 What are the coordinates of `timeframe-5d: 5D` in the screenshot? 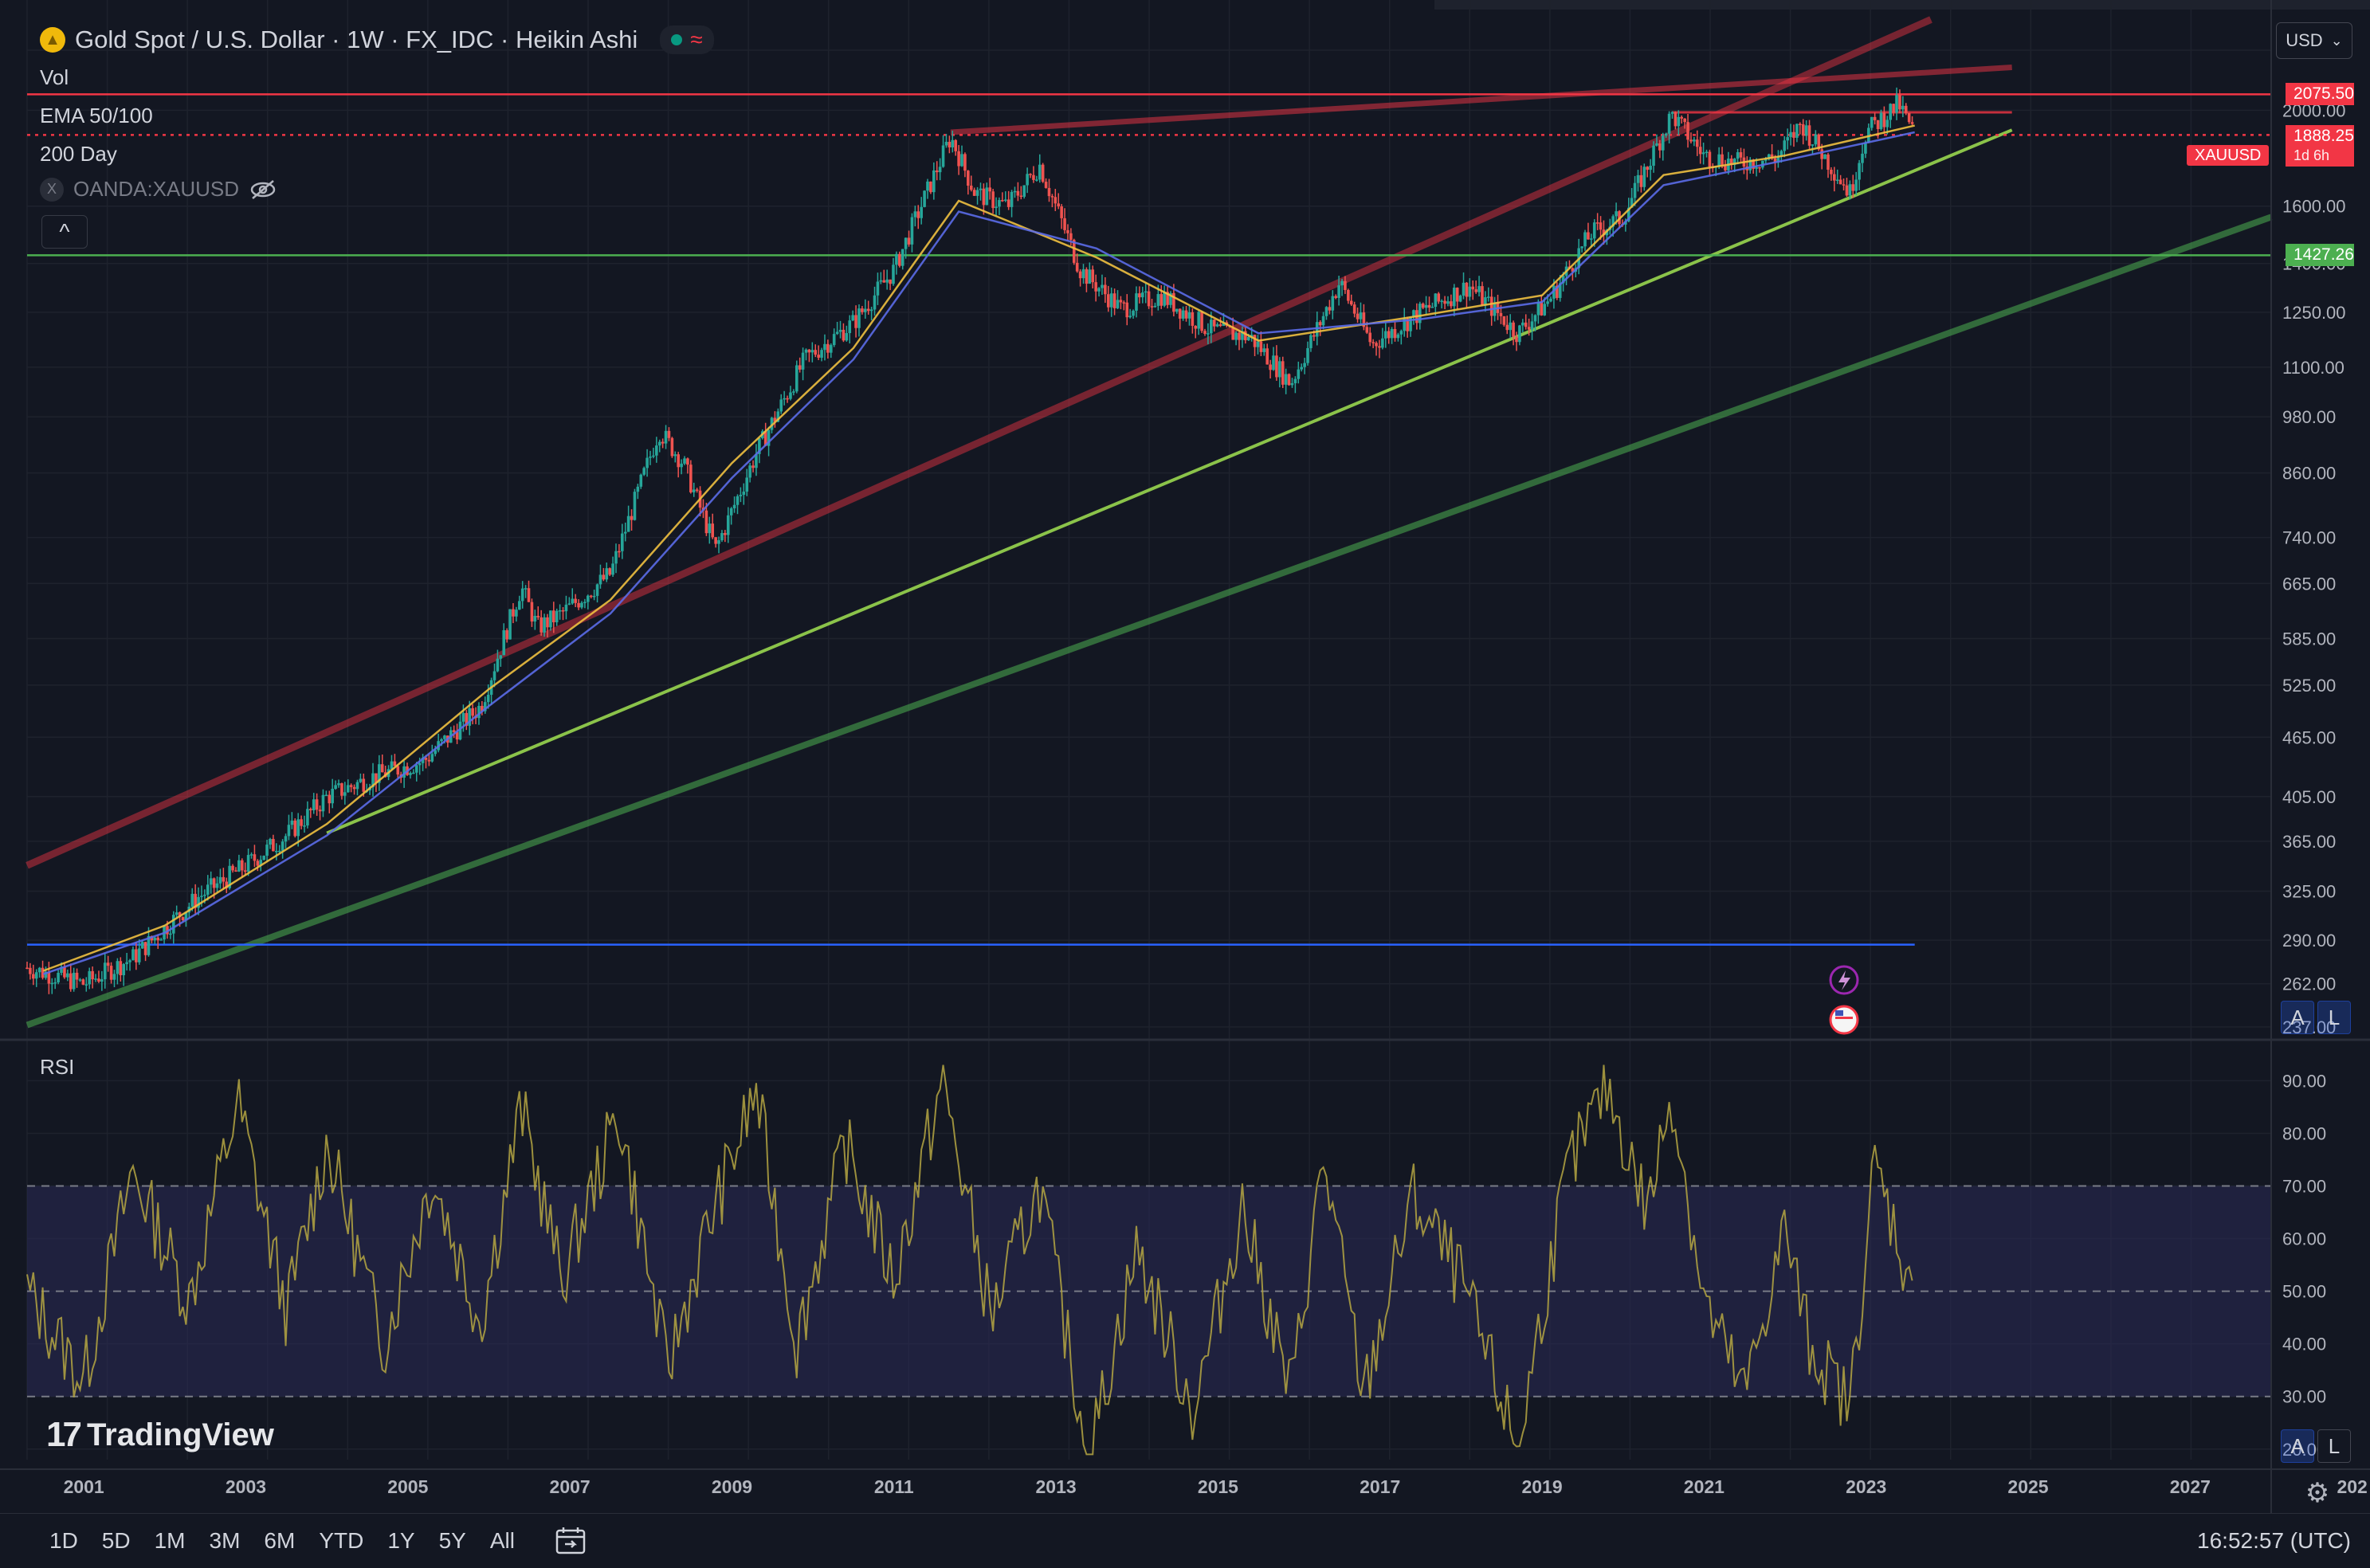 It's located at (116, 1540).